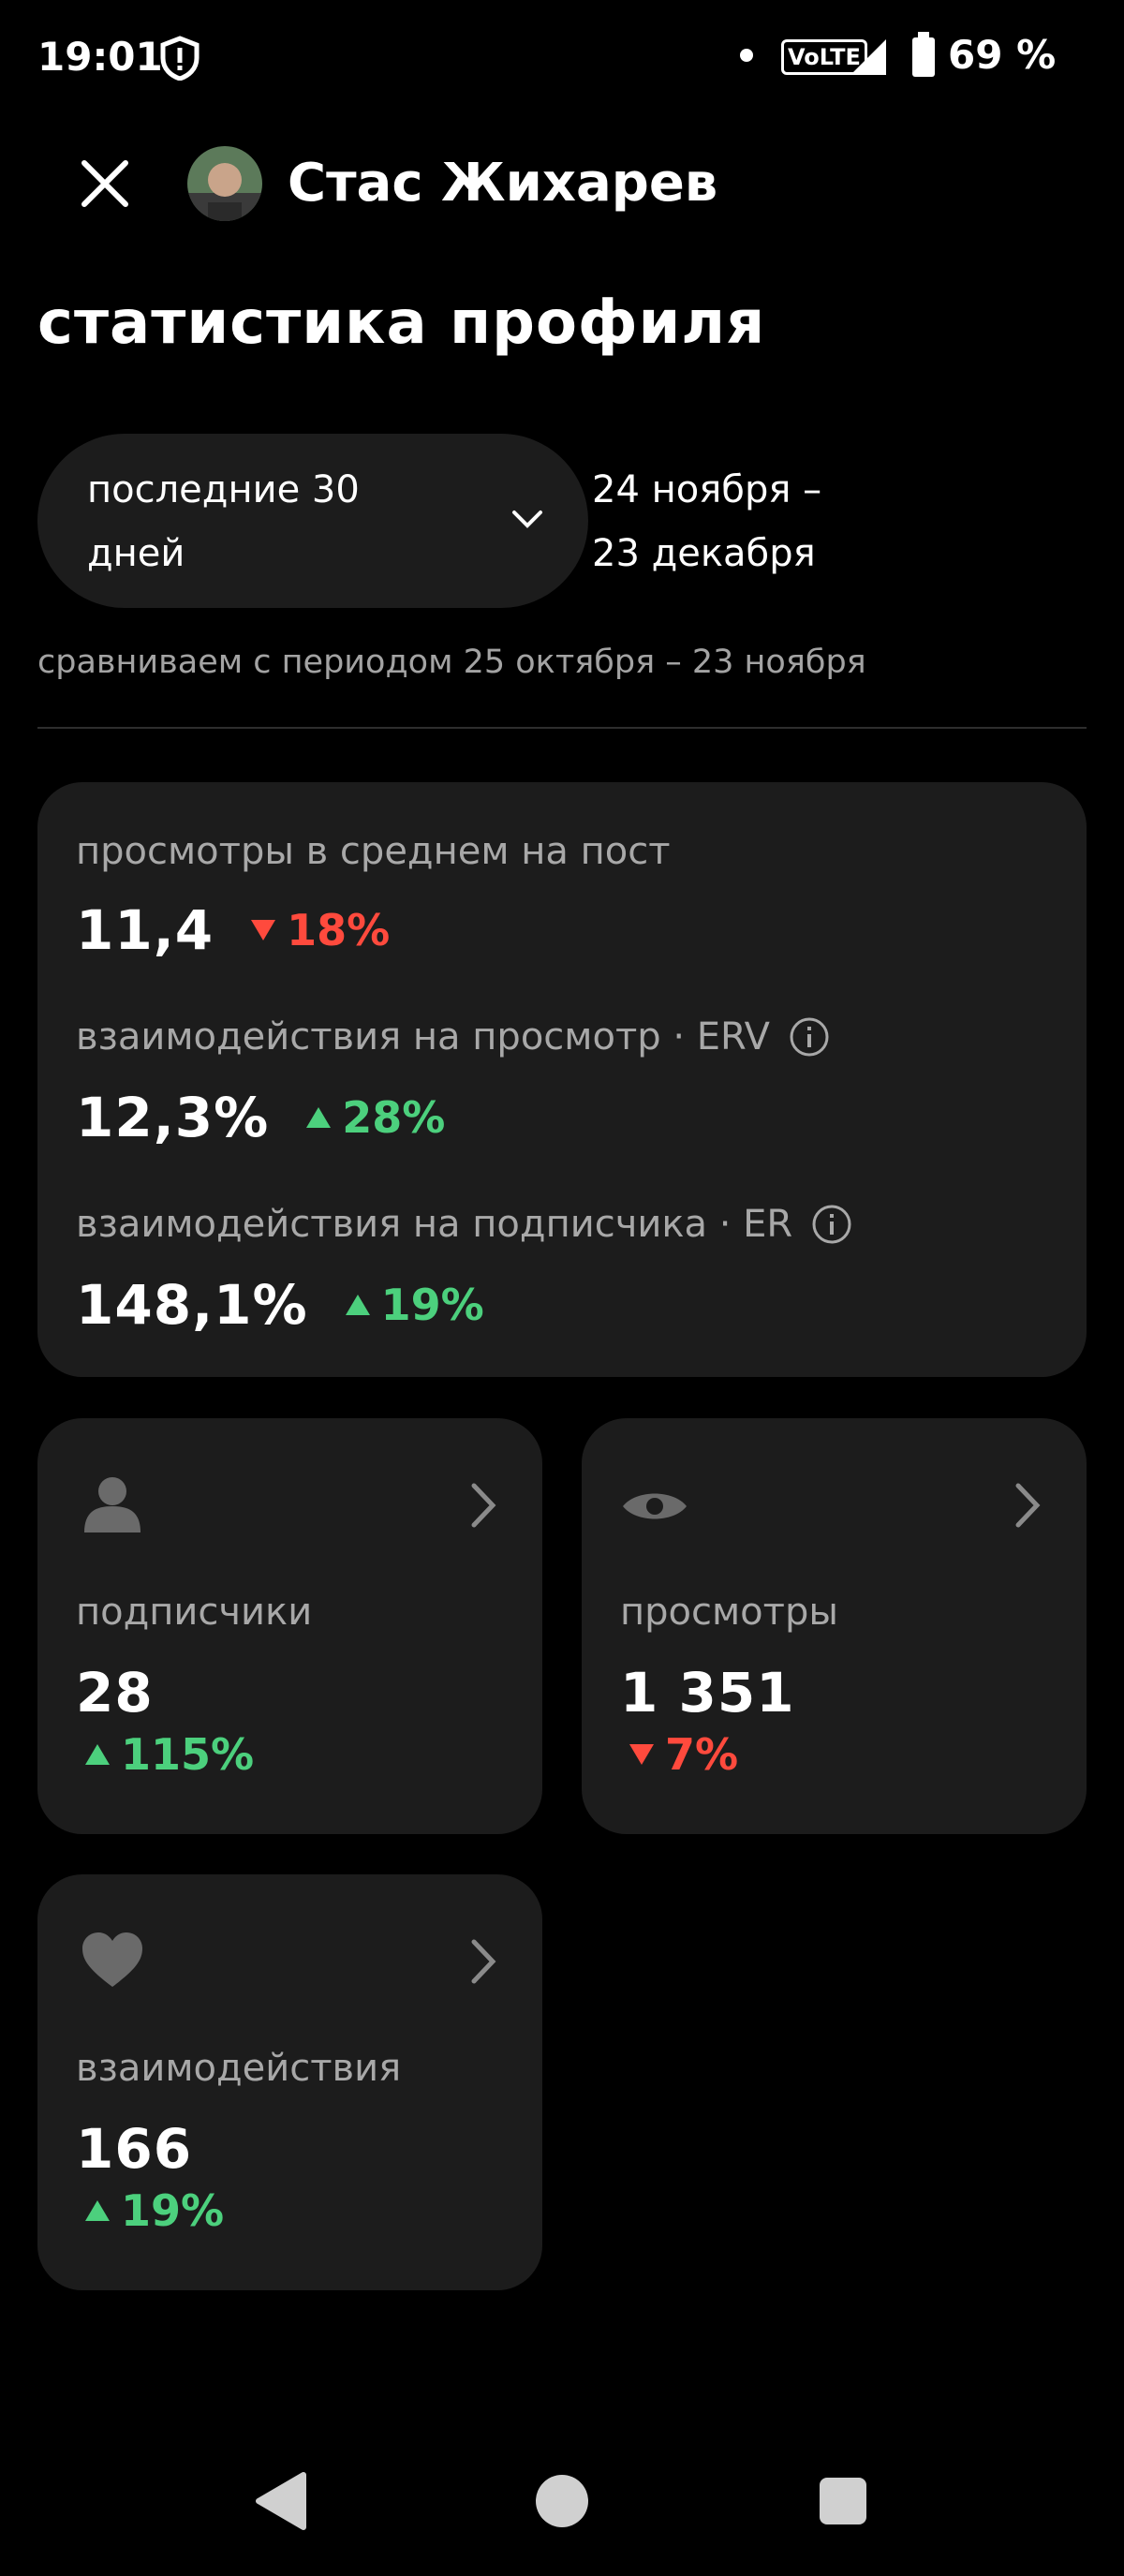 This screenshot has height=2576, width=1124. What do you see at coordinates (194, 1613) in the screenshot?
I see `tile-label: подписчики` at bounding box center [194, 1613].